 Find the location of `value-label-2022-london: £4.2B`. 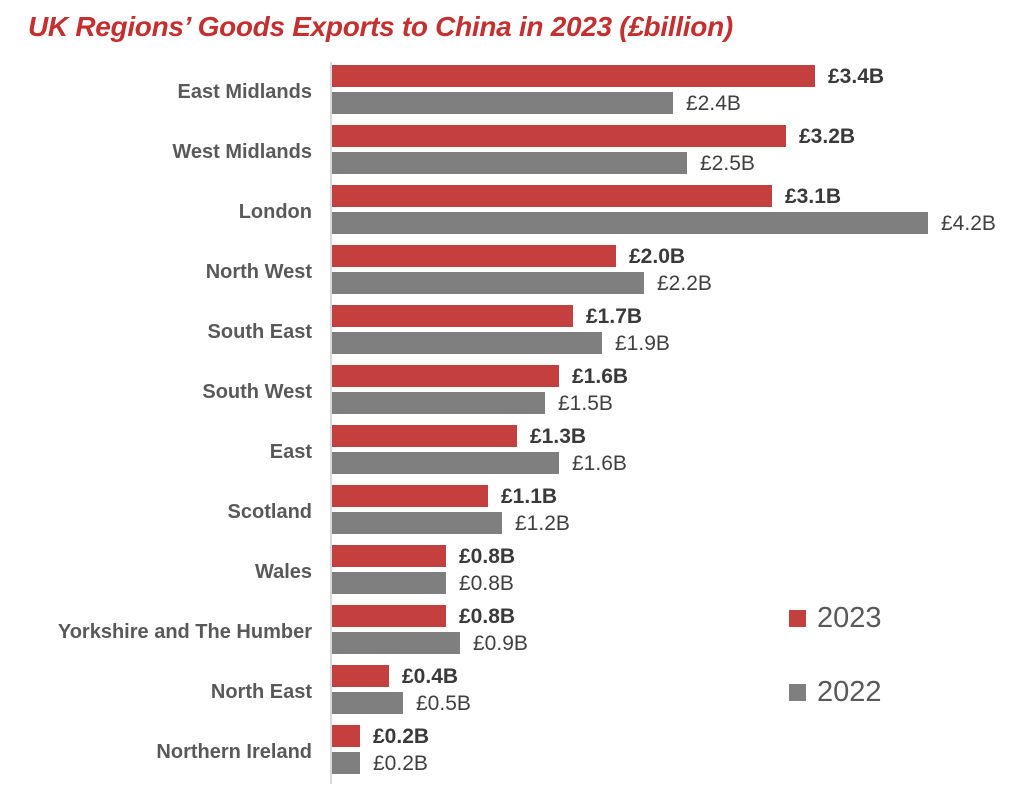

value-label-2022-london: £4.2B is located at coordinates (968, 223).